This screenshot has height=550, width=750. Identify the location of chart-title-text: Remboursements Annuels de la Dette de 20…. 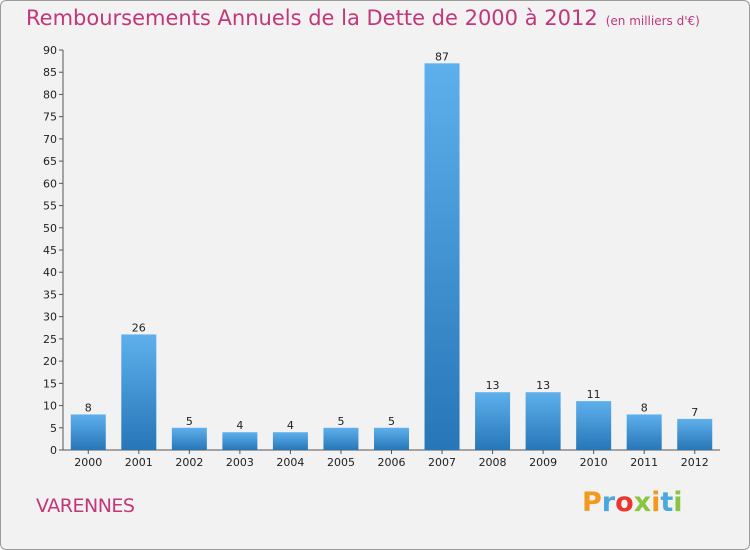
(312, 18).